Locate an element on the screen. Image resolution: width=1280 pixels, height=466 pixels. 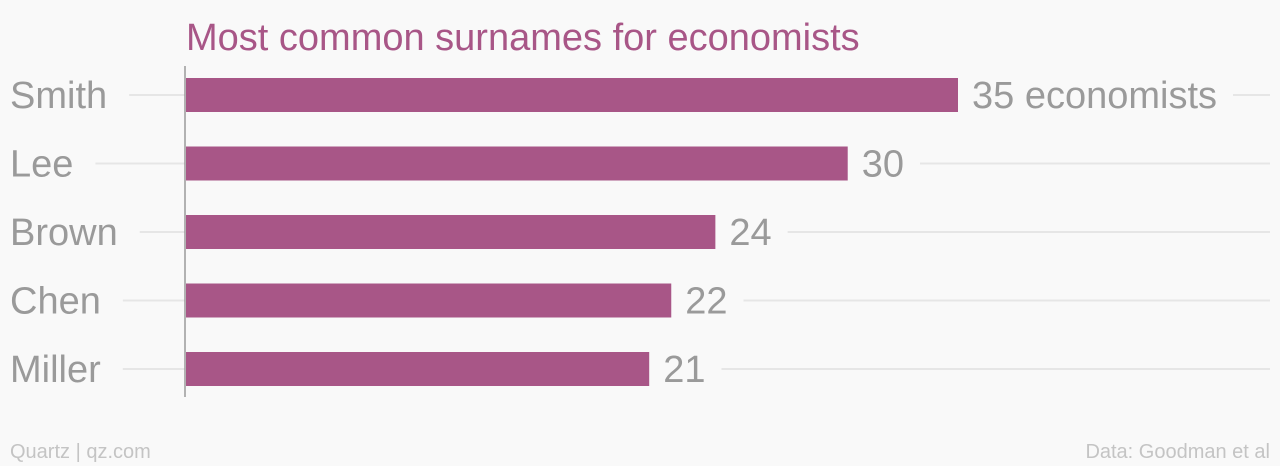
bar-smith is located at coordinates (572, 95).